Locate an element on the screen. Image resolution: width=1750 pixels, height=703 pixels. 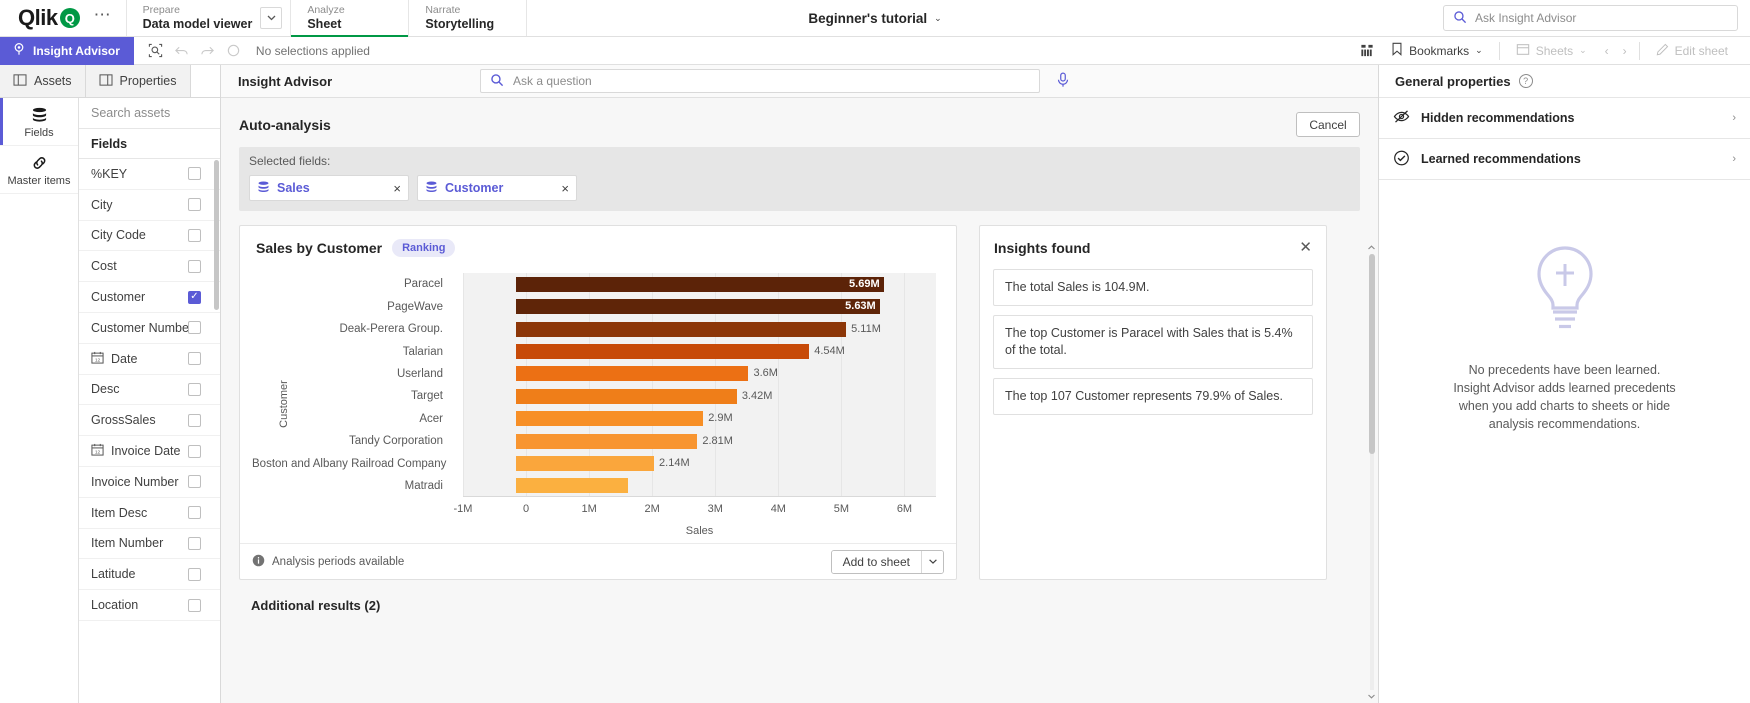
app-title-chevron-down-icon: ⌄ is located at coordinates (938, 17).